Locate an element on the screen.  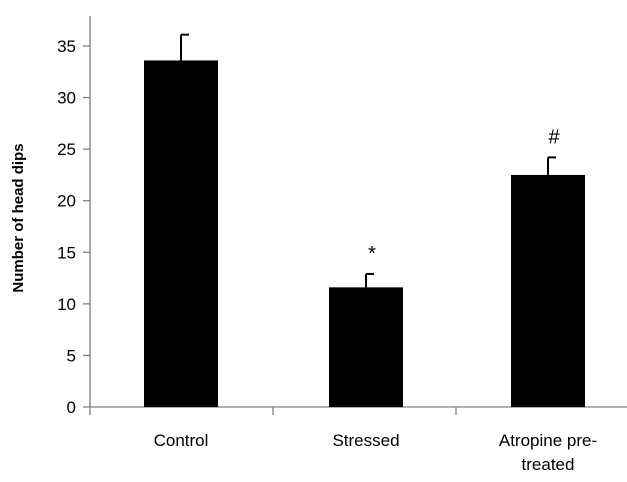
y-tick-label: 10 is located at coordinates (66, 304).